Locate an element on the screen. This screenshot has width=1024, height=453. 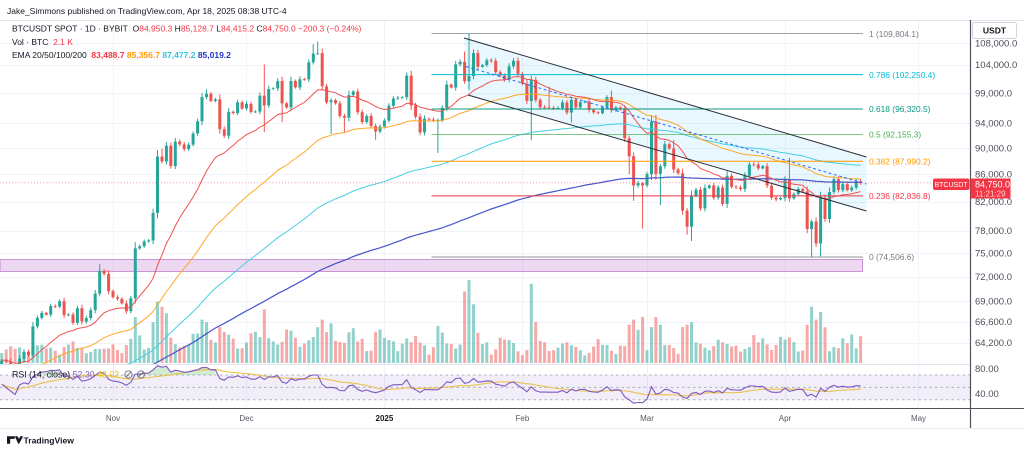
svg-text: 84,750.0 is located at coordinates (992, 185).